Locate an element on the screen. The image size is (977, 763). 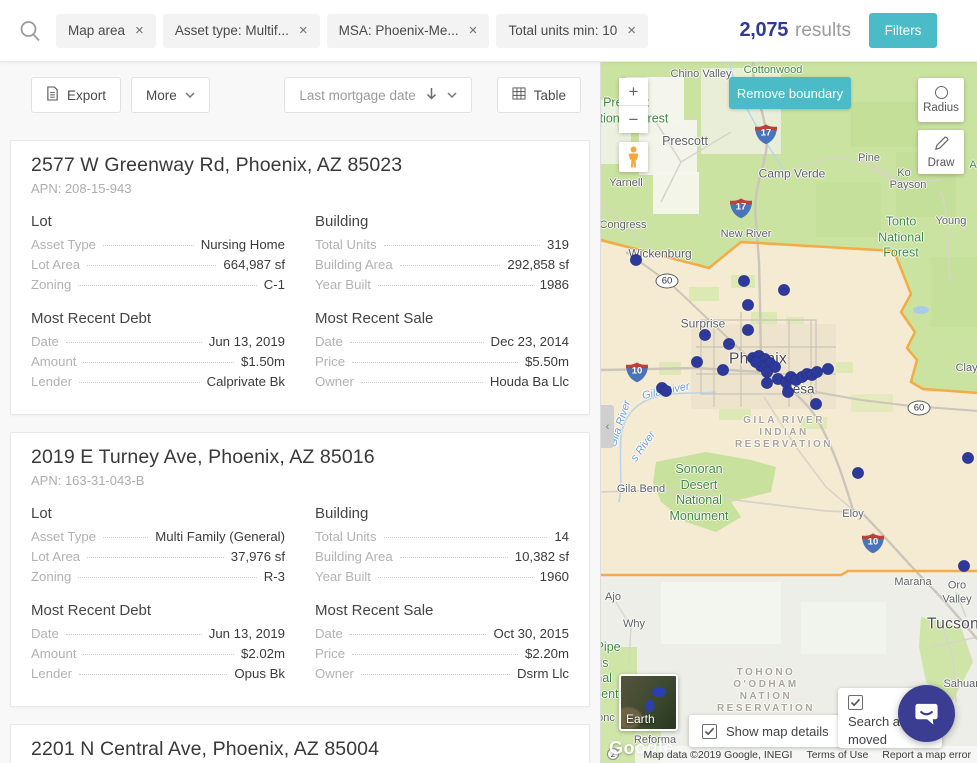
field-row: Lot Area 664,987 sf is located at coordinates (158, 267).